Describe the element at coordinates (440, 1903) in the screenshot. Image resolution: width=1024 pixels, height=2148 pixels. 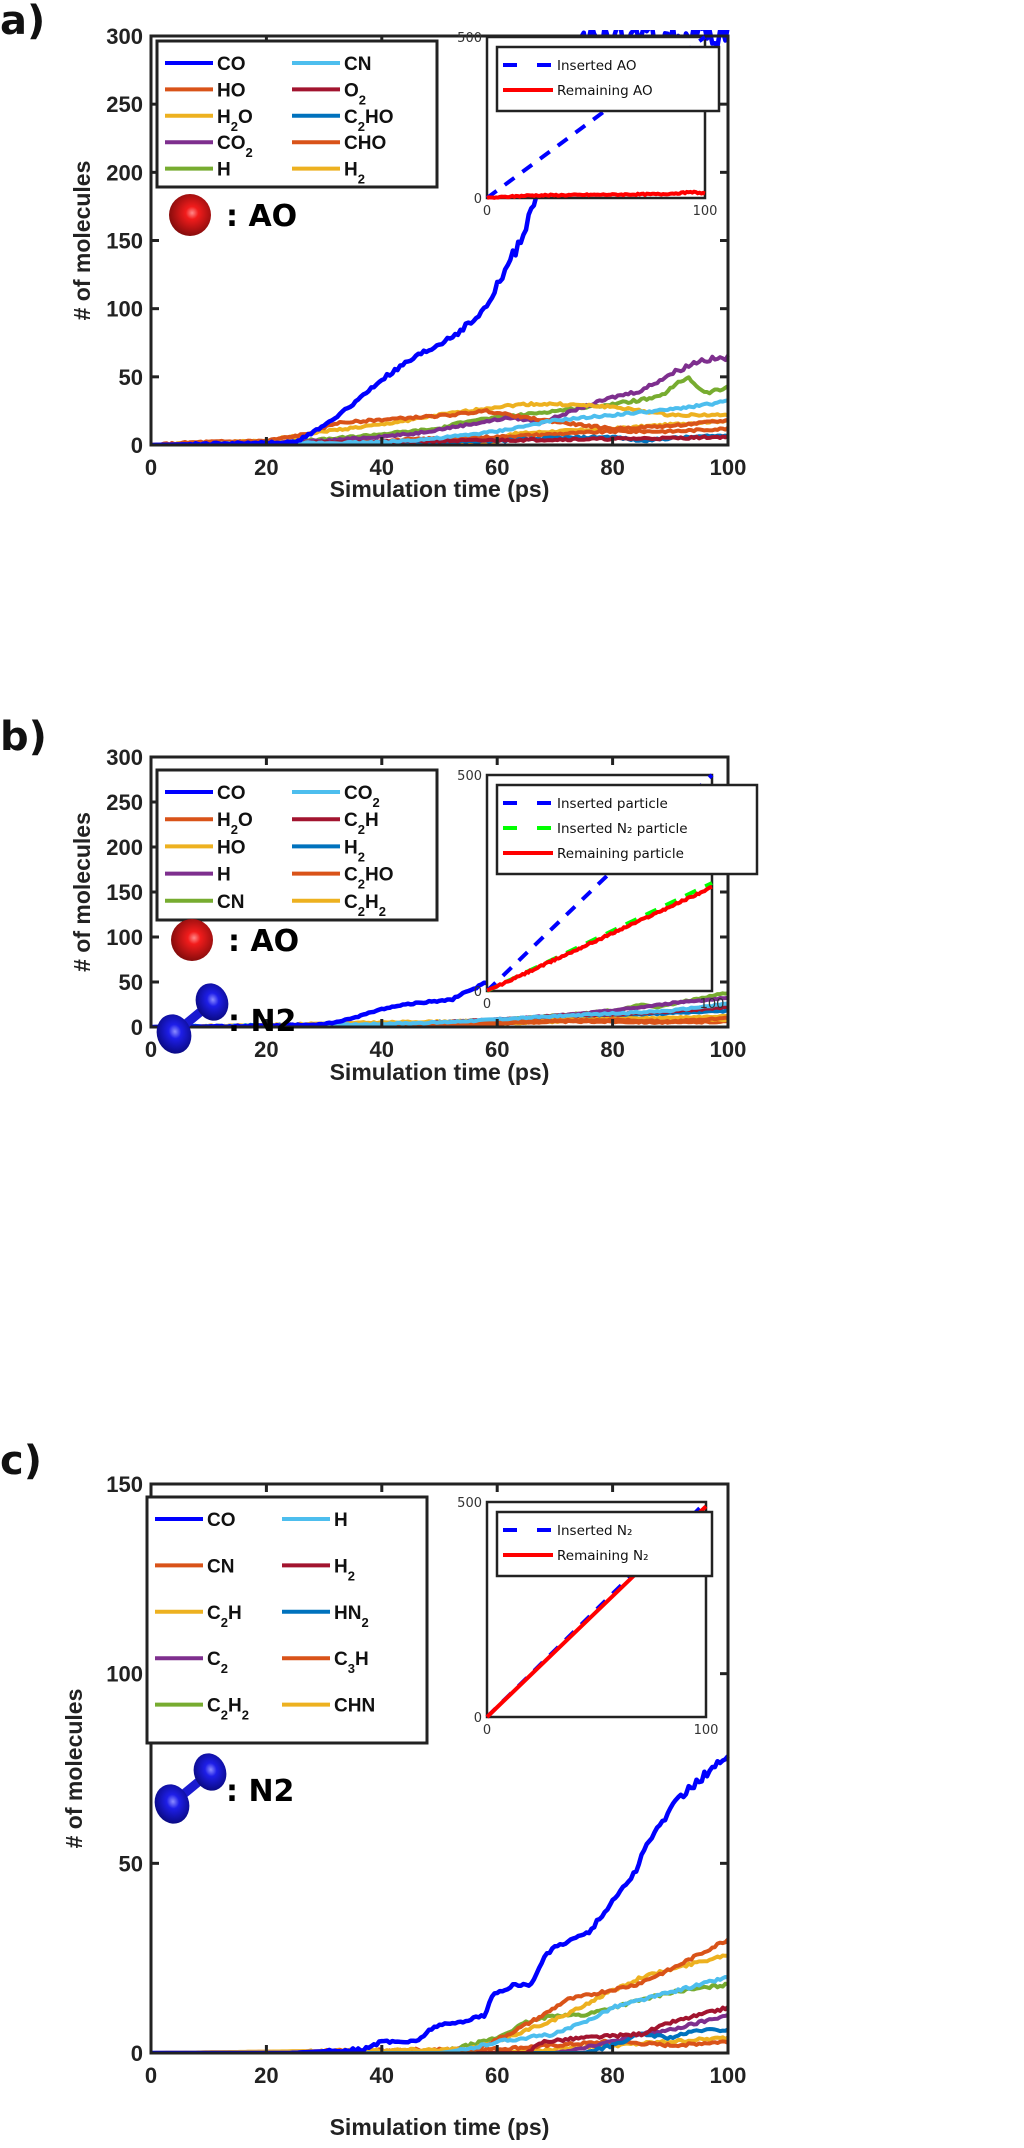
I see `series-line-CO` at that location.